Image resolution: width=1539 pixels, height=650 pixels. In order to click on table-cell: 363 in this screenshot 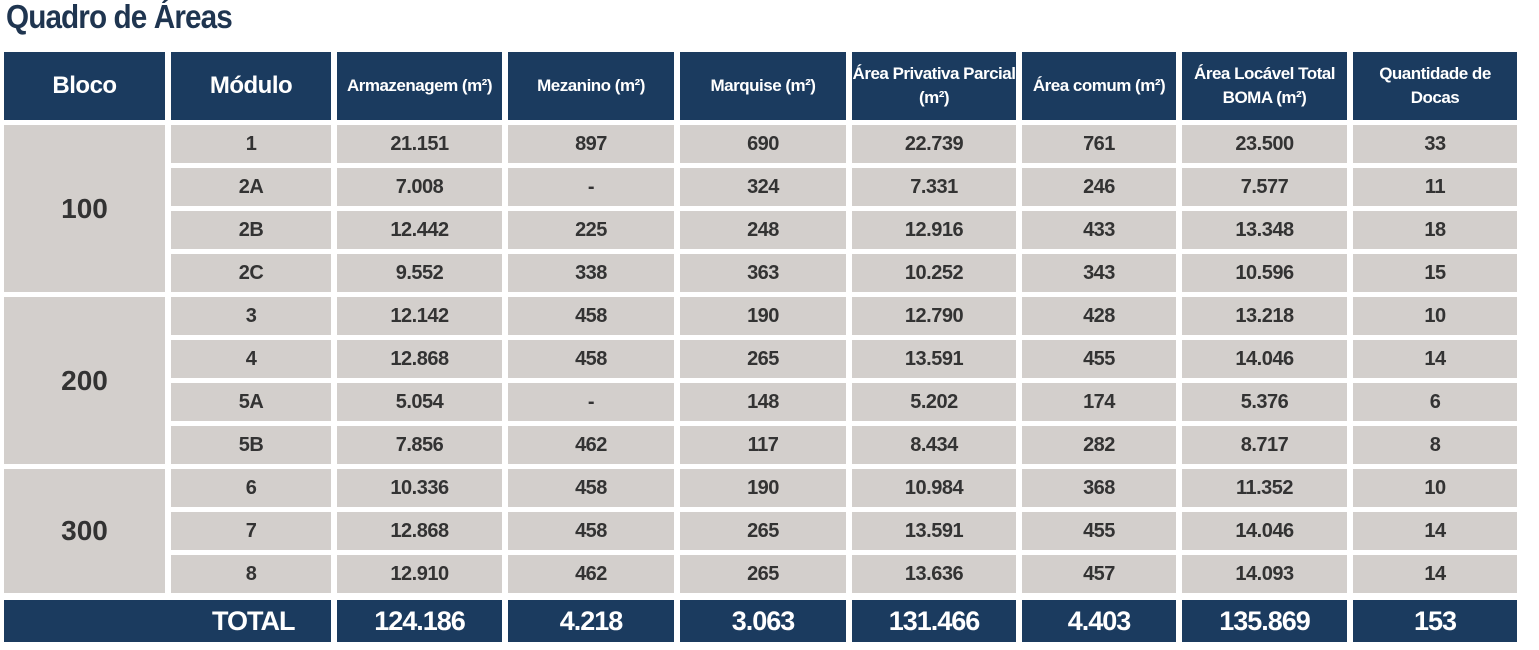, I will do `click(763, 273)`.